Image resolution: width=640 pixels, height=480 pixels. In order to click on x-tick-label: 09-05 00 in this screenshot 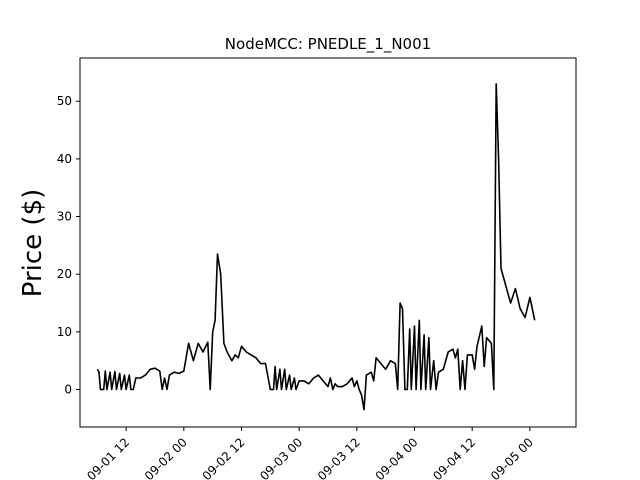, I will do `click(512, 457)`.